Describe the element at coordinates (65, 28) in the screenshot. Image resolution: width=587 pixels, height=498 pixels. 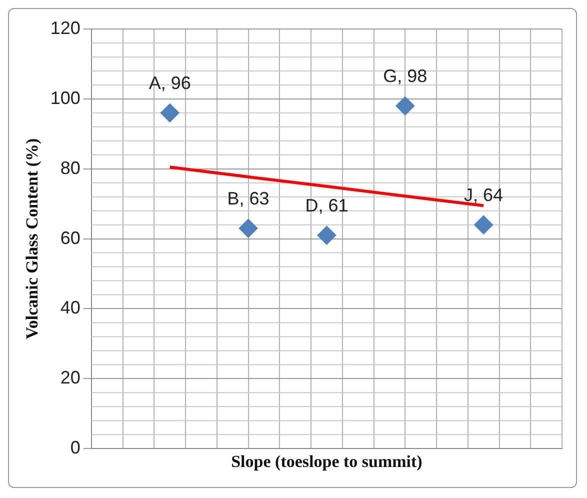
I see `y-tick-label: 120` at that location.